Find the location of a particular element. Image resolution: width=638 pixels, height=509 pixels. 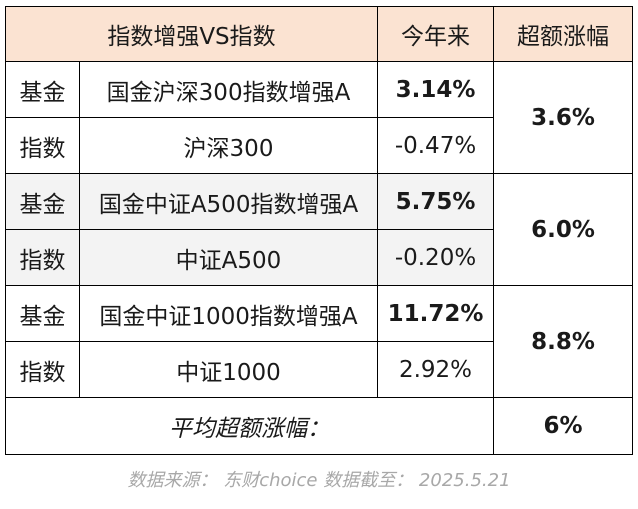

fund-ytd-cell: 5.75% is located at coordinates (435, 201).